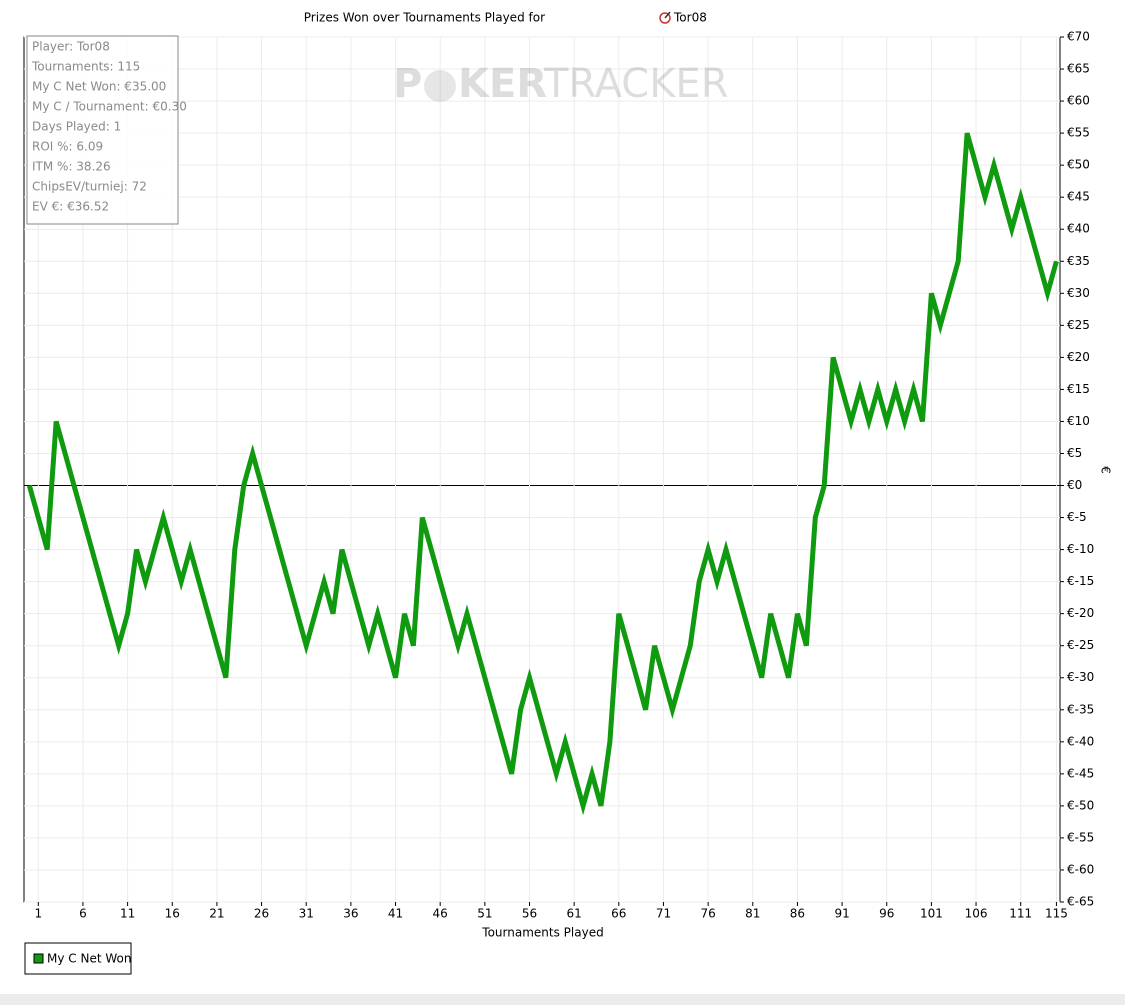  Describe the element at coordinates (1020, 914) in the screenshot. I see `x-tick-label: 111` at that location.